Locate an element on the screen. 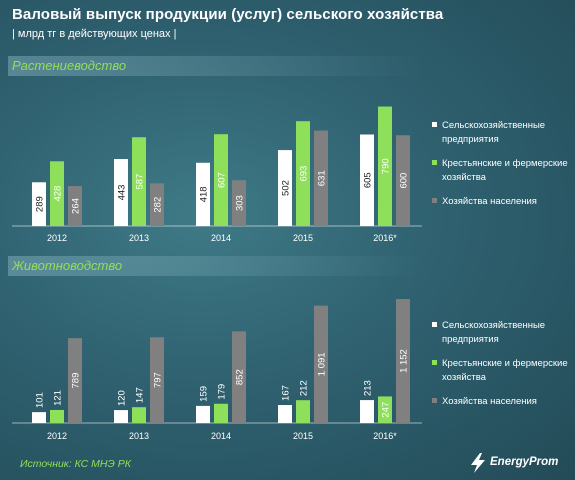 Image resolution: width=575 pixels, height=480 pixels. logo-text: EnergyProm is located at coordinates (524, 462).